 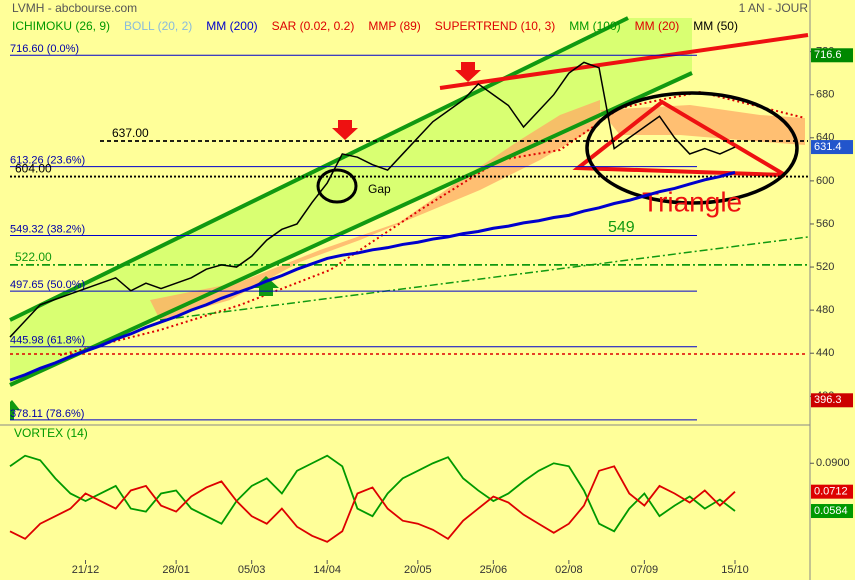 I want to click on y-tick-label: 560, so click(x=825, y=224).